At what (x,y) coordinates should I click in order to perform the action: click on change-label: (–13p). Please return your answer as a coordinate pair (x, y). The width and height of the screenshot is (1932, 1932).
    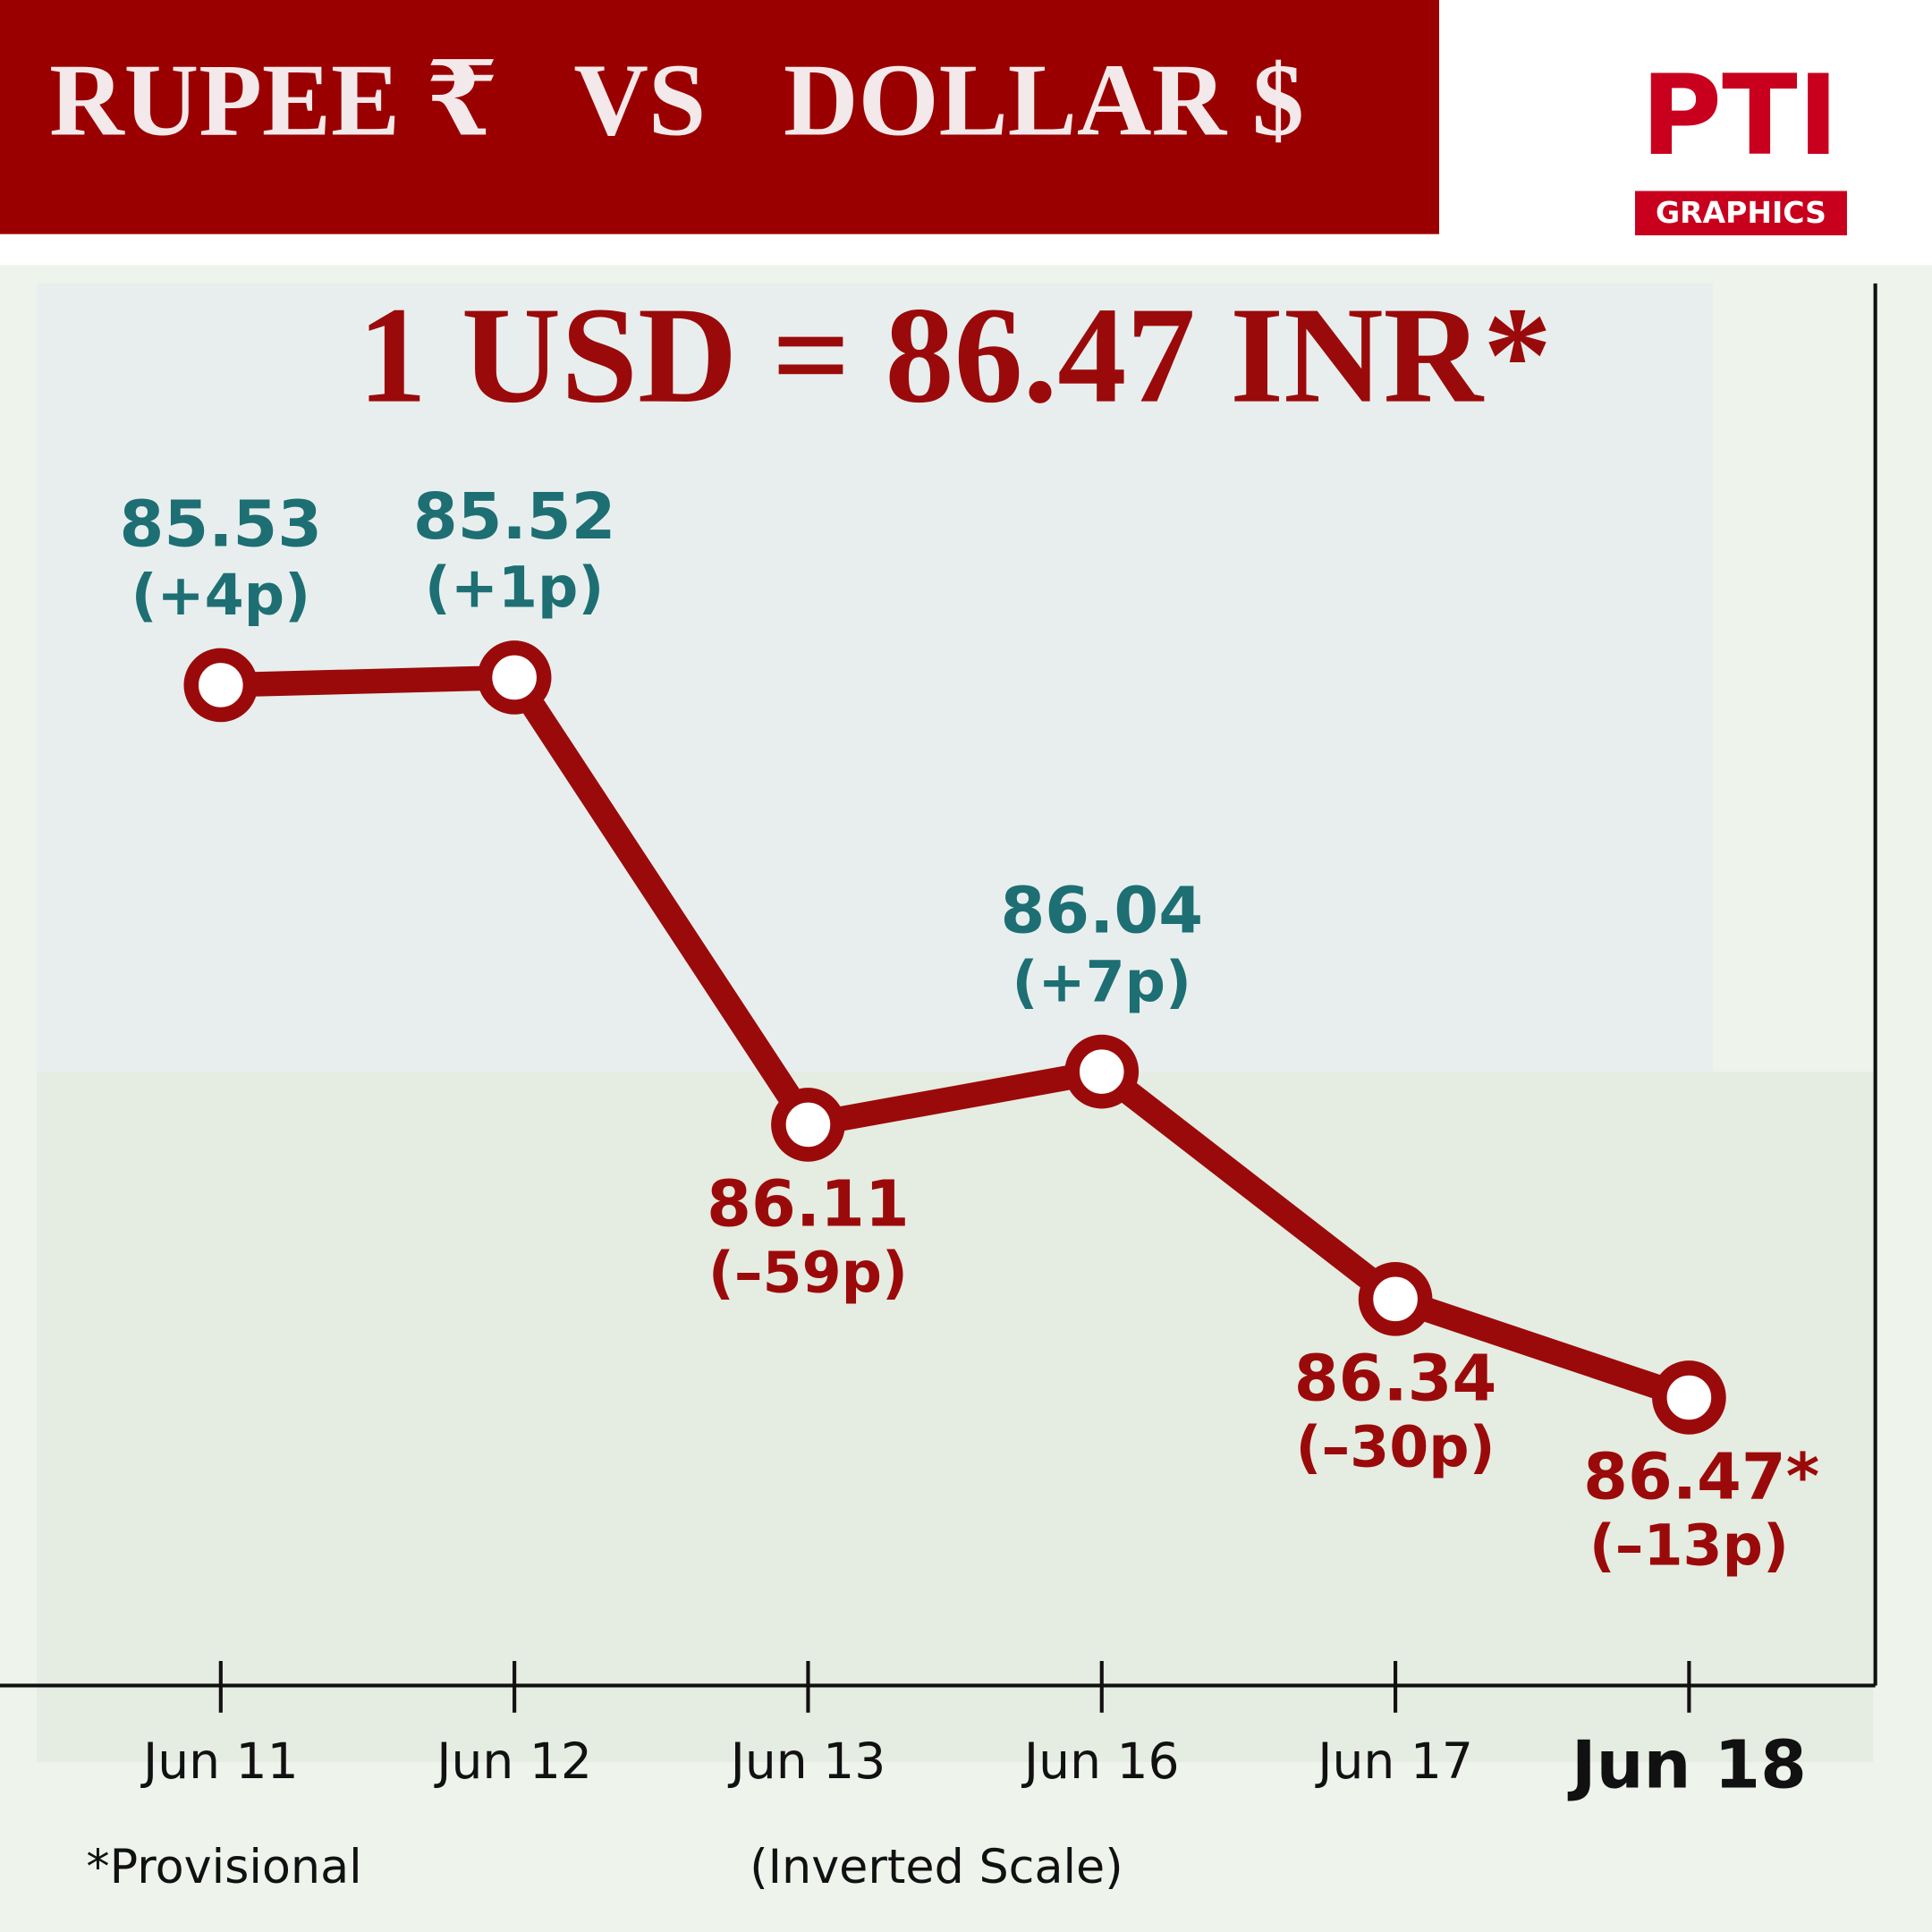
    Looking at the image, I should click on (1689, 1546).